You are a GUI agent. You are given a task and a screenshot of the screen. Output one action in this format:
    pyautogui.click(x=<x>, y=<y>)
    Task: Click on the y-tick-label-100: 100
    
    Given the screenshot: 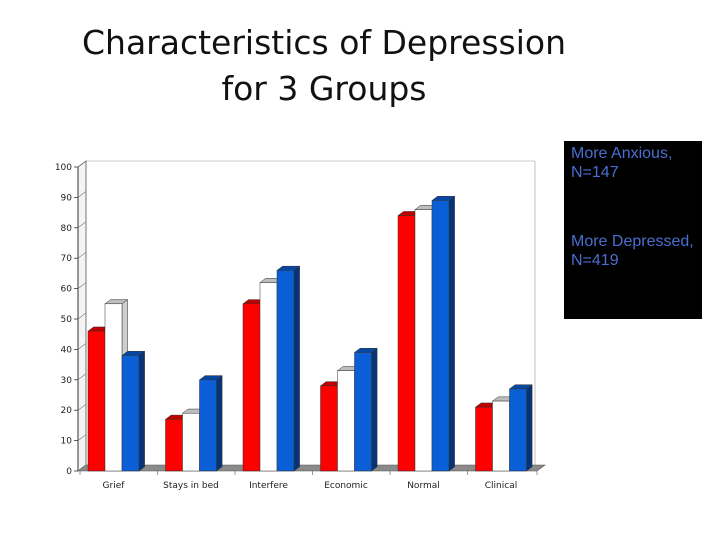 What is the action you would take?
    pyautogui.click(x=63, y=168)
    